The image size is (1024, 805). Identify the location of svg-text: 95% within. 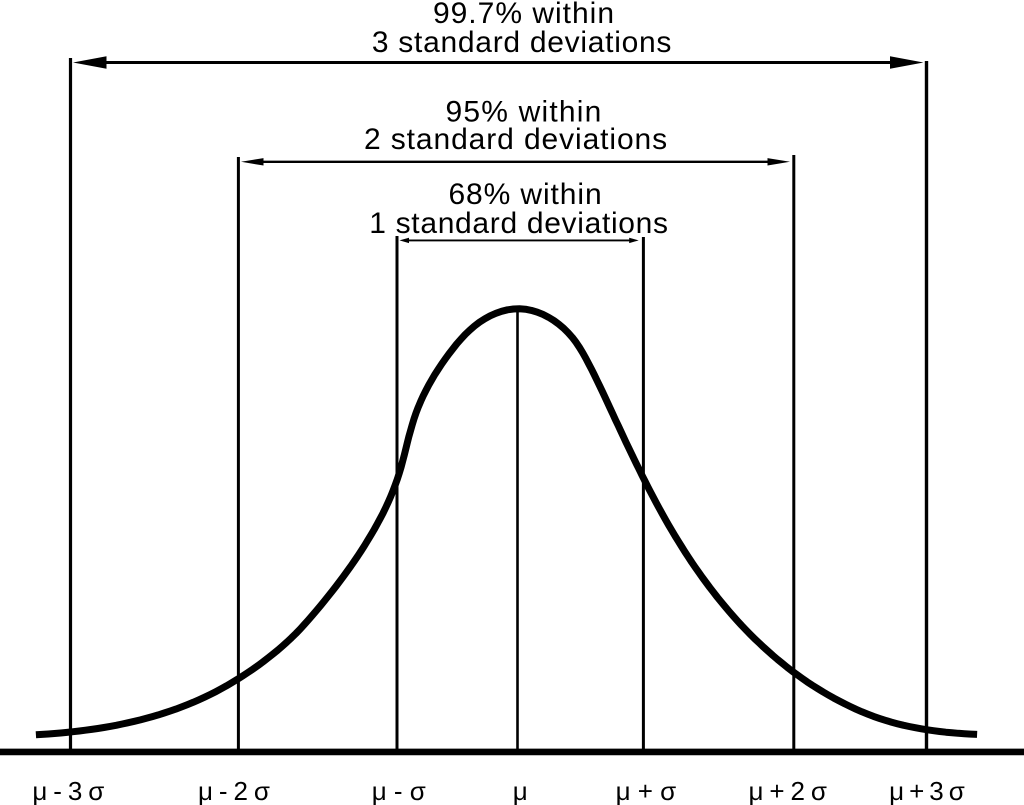
(523, 112).